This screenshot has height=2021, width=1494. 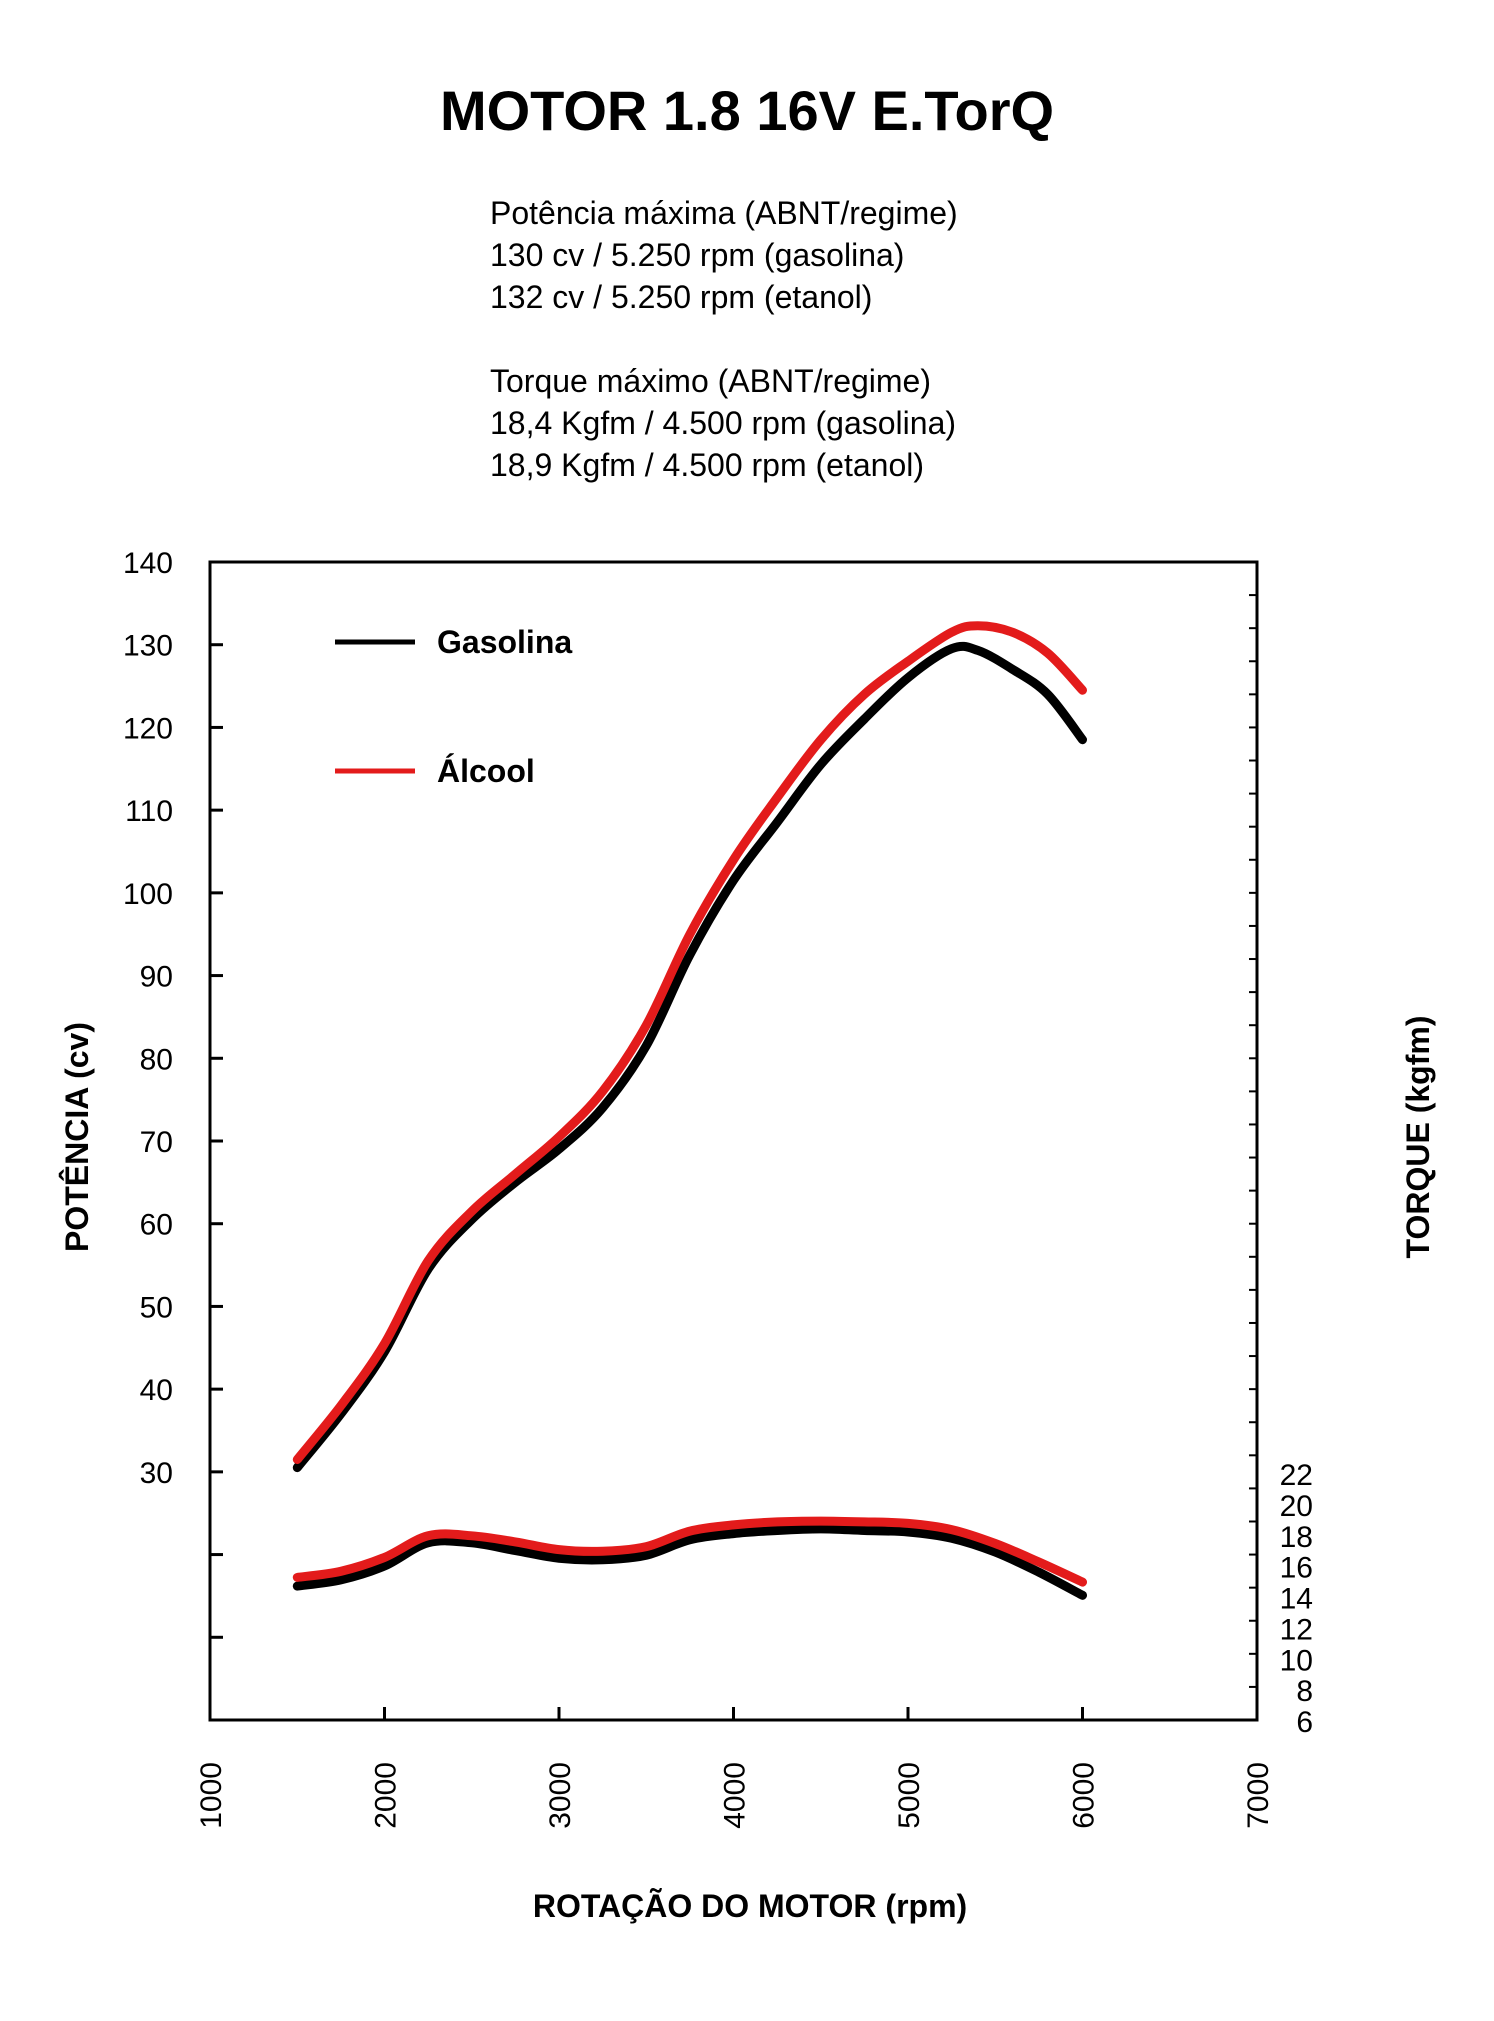 What do you see at coordinates (156, 1473) in the screenshot?
I see `y-tick-label: 30` at bounding box center [156, 1473].